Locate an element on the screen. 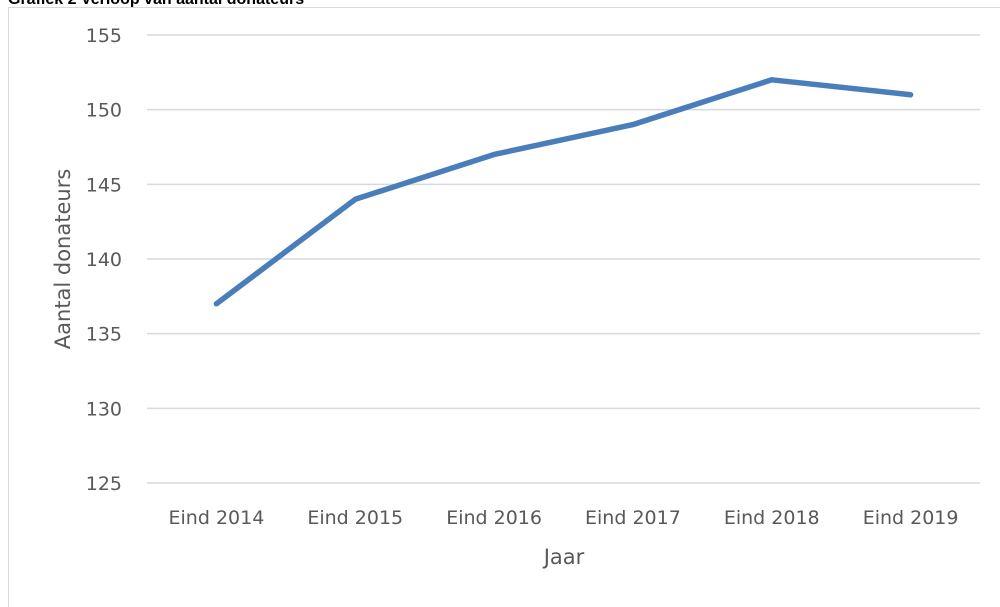 This screenshot has height=607, width=1000. y-axis-title: Aantal donateurs is located at coordinates (63, 259).